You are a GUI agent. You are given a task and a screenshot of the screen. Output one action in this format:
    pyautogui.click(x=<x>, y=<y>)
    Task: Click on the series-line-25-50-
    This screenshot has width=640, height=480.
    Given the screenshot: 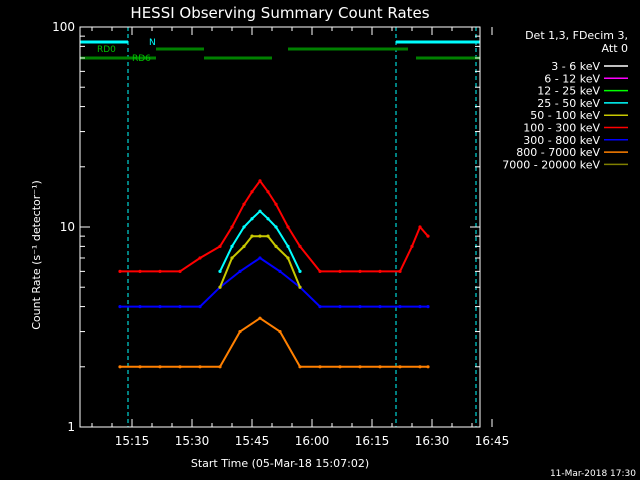 What is the action you would take?
    pyautogui.click(x=260, y=240)
    